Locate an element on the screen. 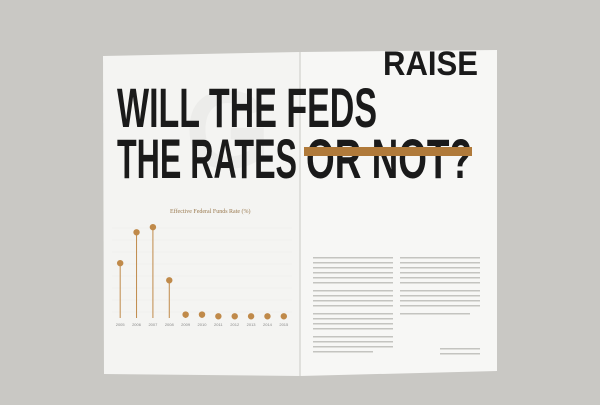  x-tick-label: 2006 is located at coordinates (137, 324).